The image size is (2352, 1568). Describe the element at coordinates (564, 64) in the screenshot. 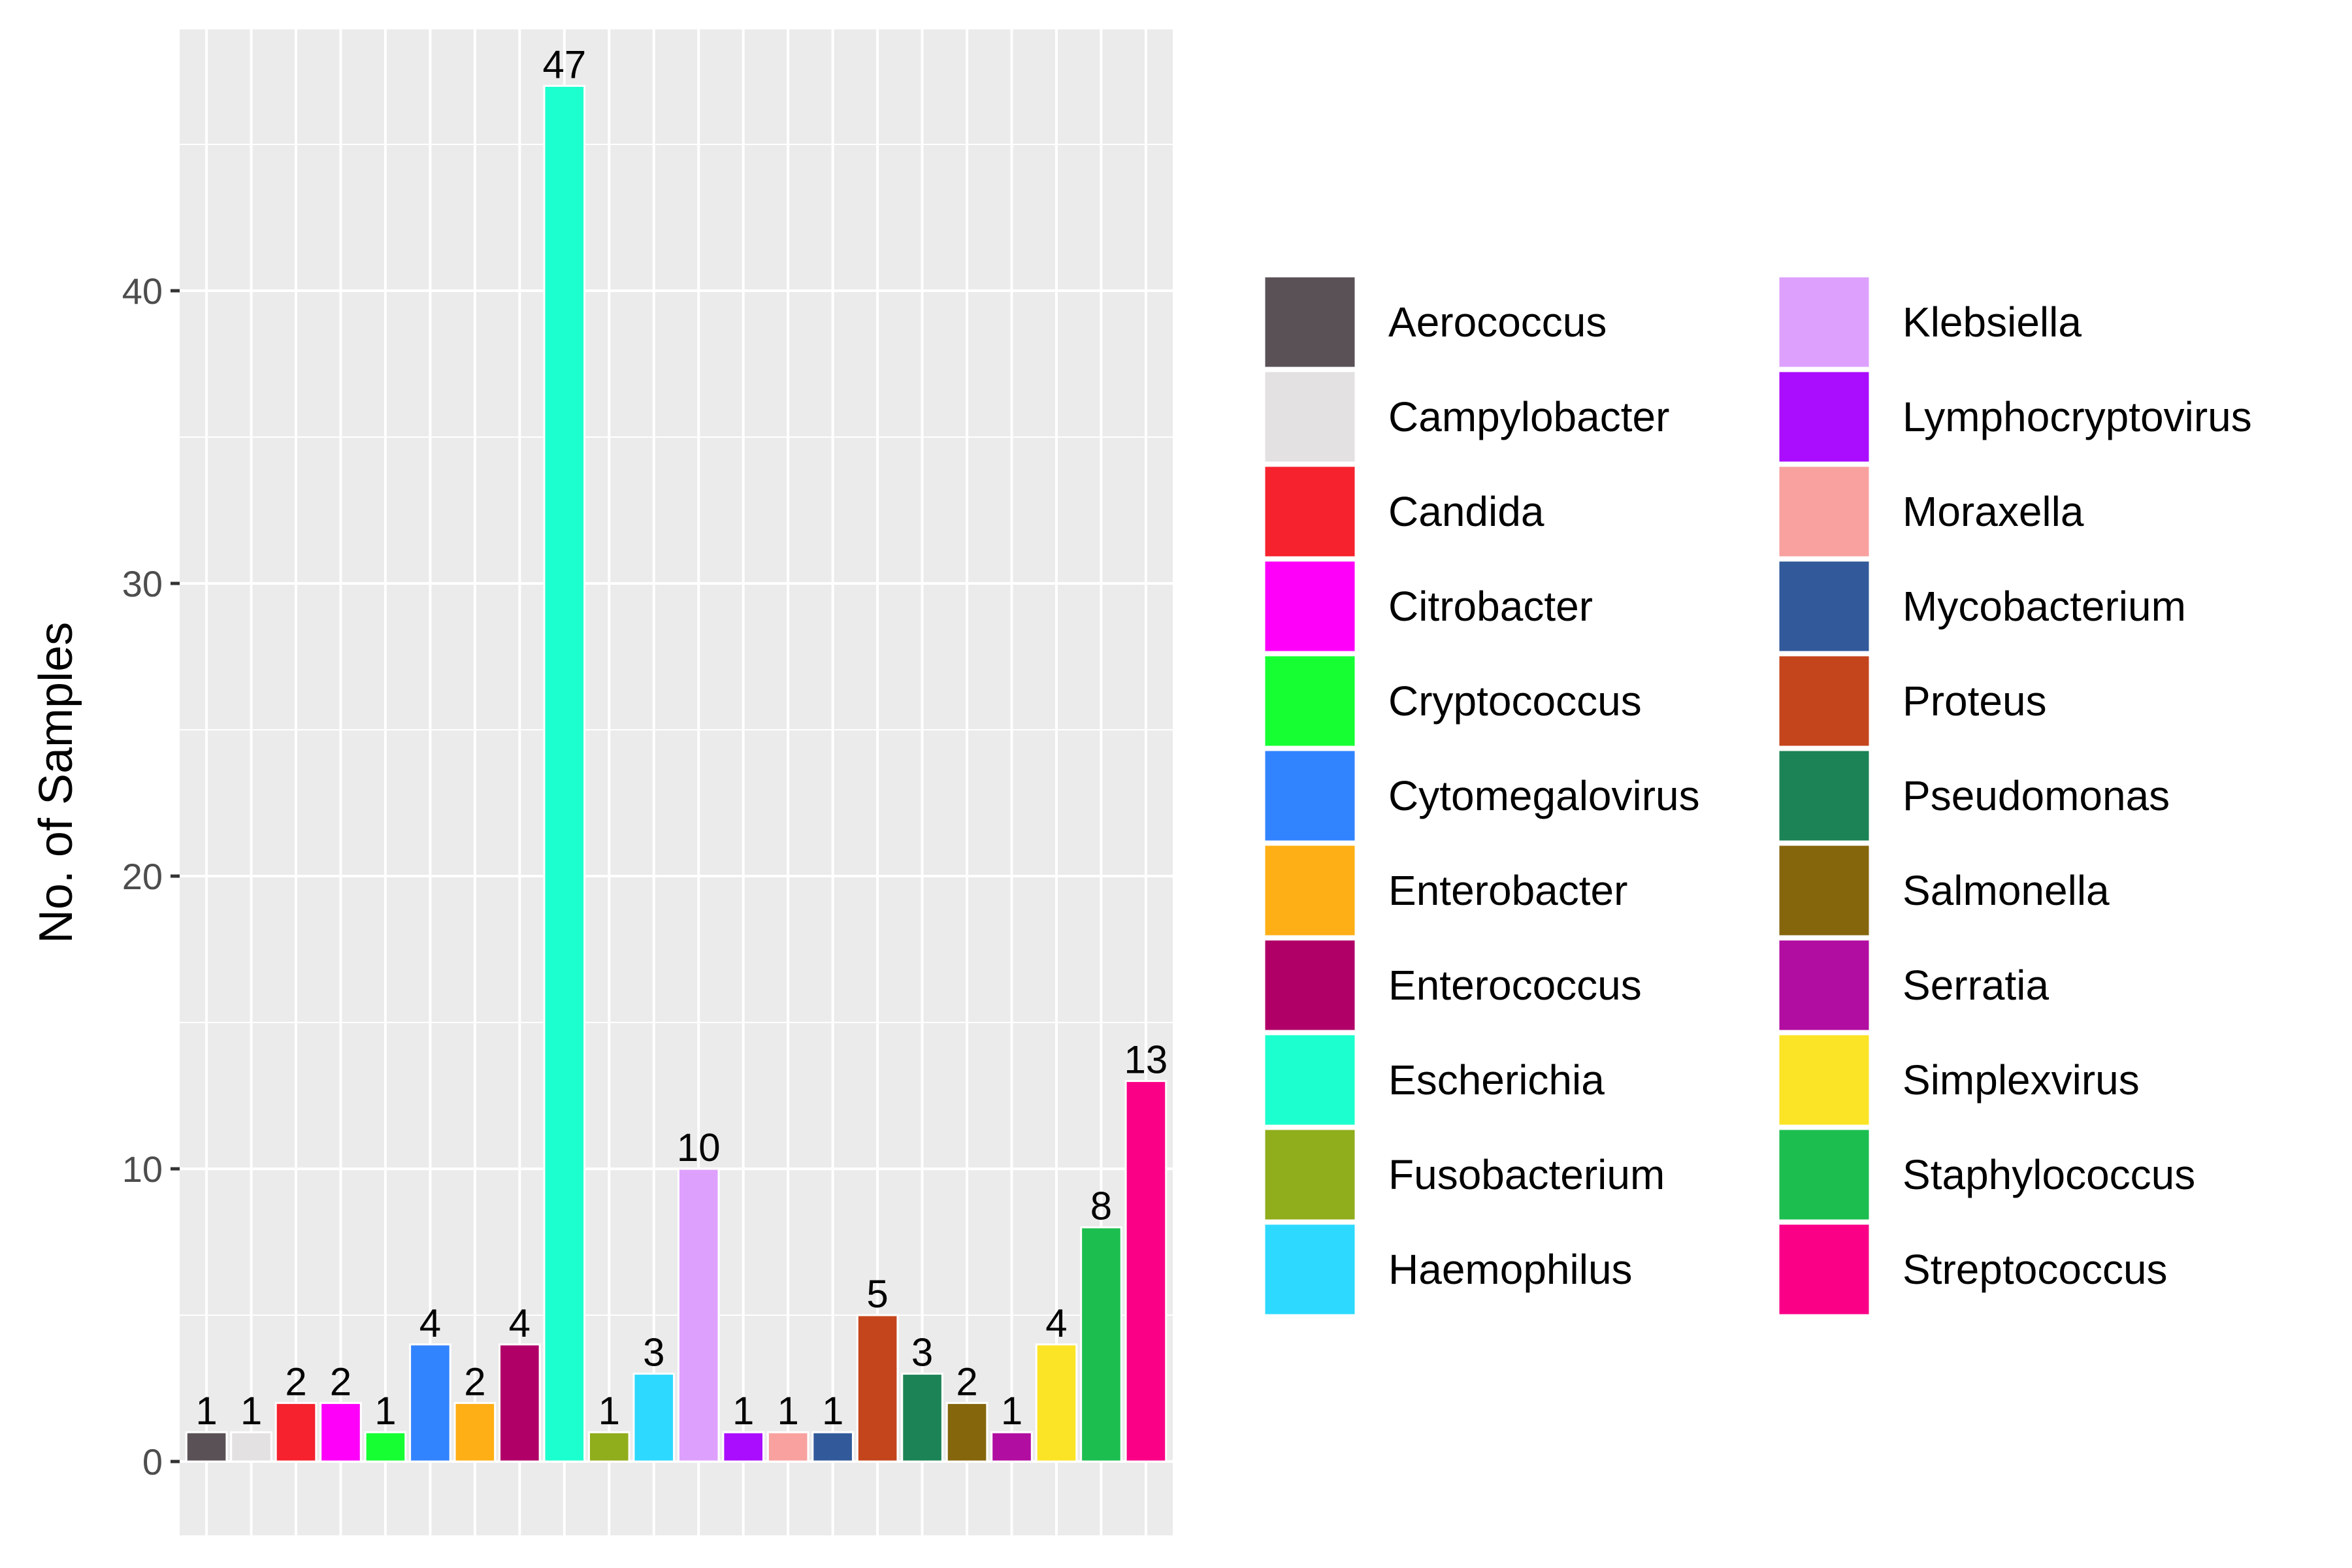

I see `data-label: 47` at that location.